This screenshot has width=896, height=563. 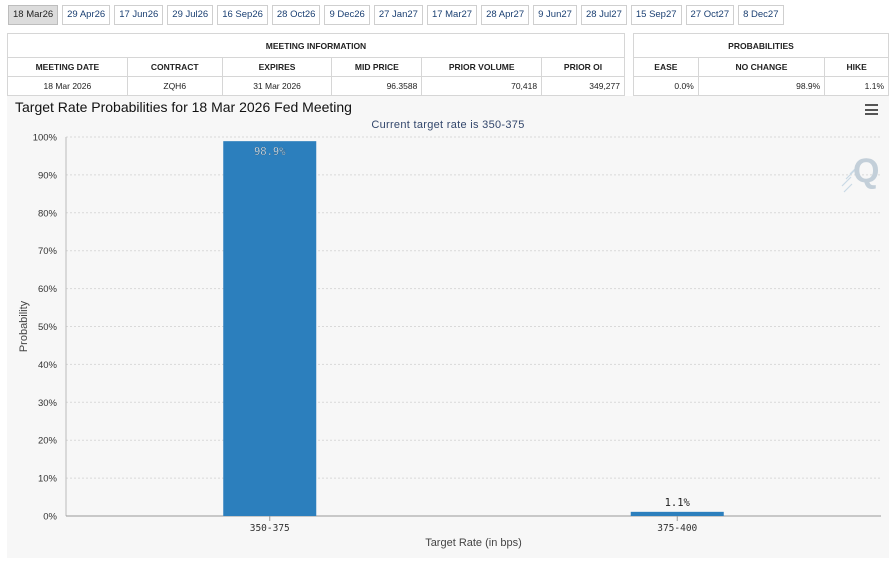 What do you see at coordinates (33, 15) in the screenshot?
I see `tab-18-mar26: 18 Mar26` at bounding box center [33, 15].